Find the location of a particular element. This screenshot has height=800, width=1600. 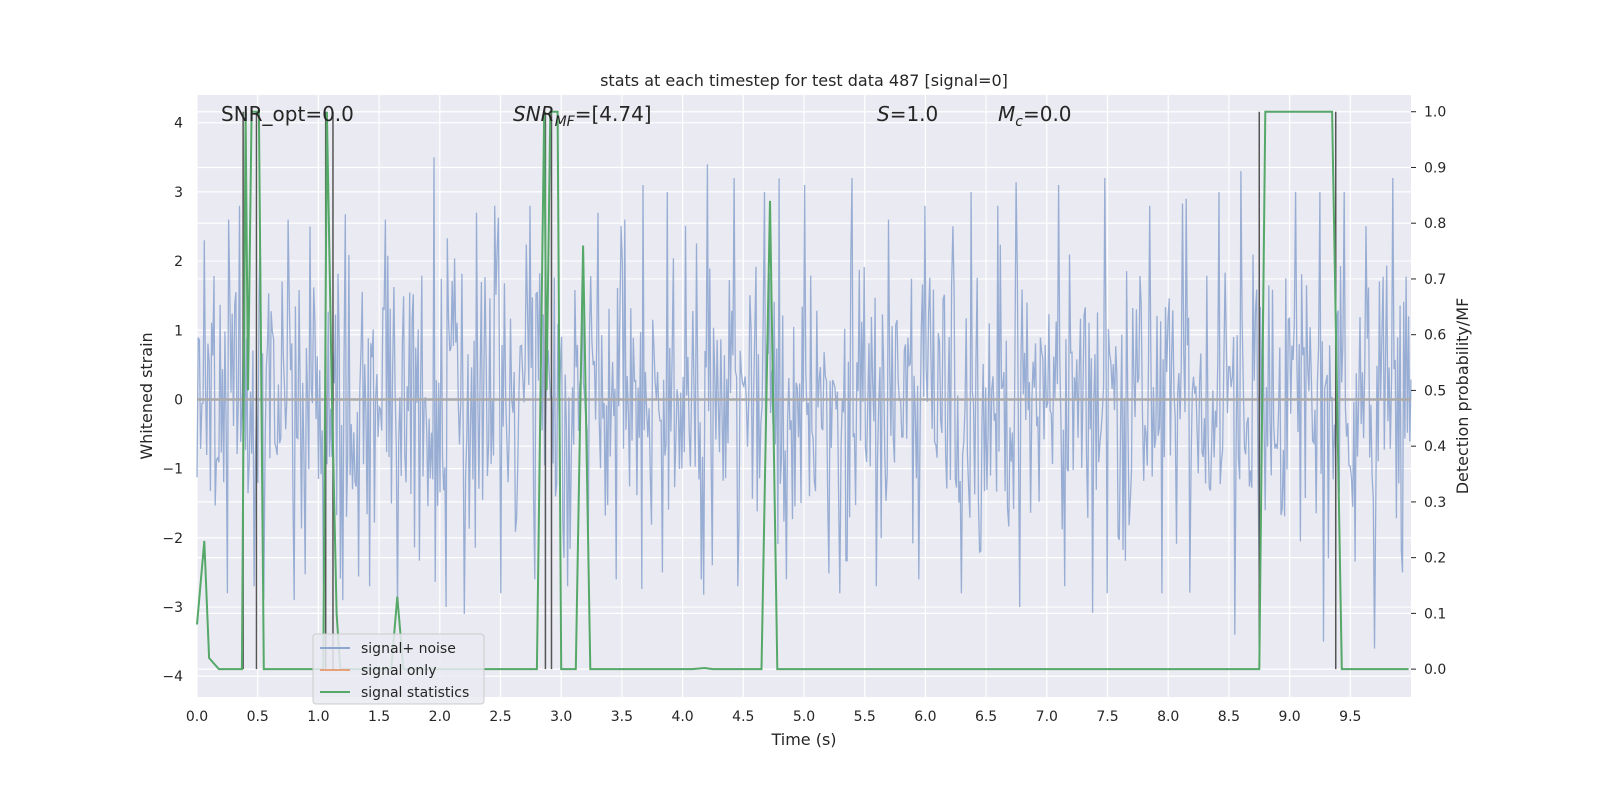

annotation-s: S=1.0 is located at coordinates (907, 114).